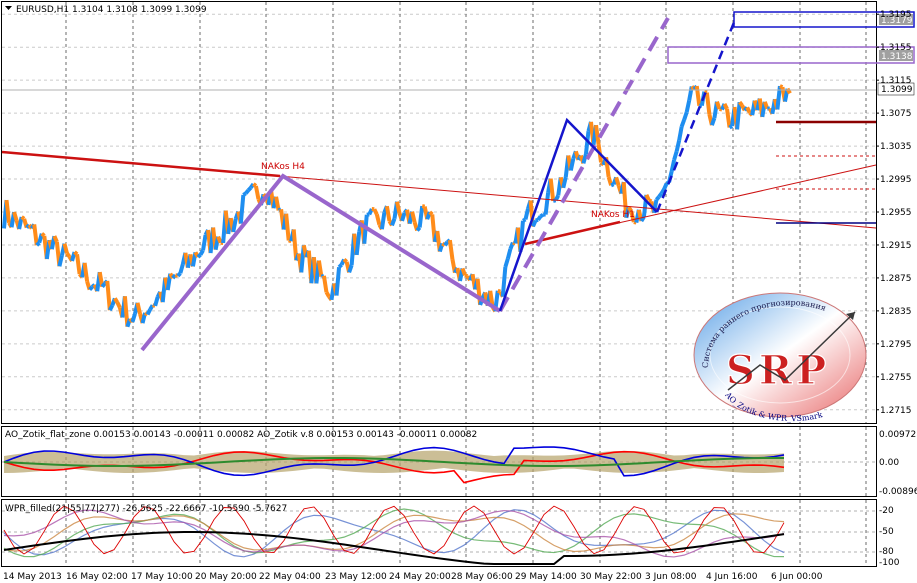 The height and width of the screenshot is (583, 917). I want to click on price-tick-label: 1.2995, so click(896, 180).